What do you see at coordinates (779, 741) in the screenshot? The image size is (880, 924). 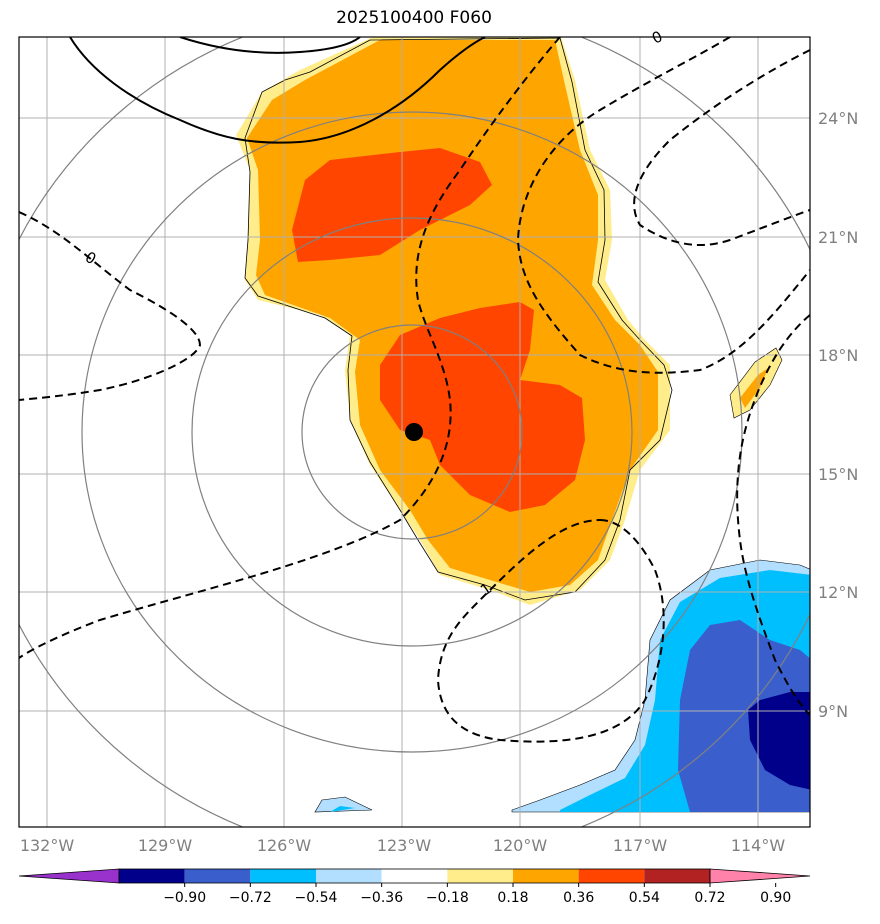 I see `negative-anomaly-core` at bounding box center [779, 741].